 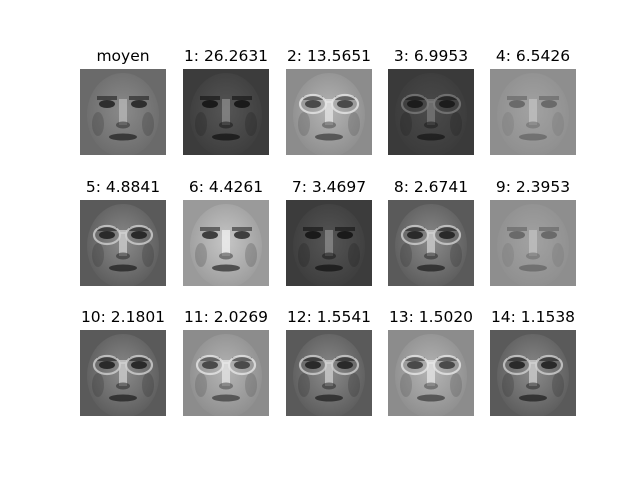 What do you see at coordinates (123, 56) in the screenshot?
I see `panel-title: moyen` at bounding box center [123, 56].